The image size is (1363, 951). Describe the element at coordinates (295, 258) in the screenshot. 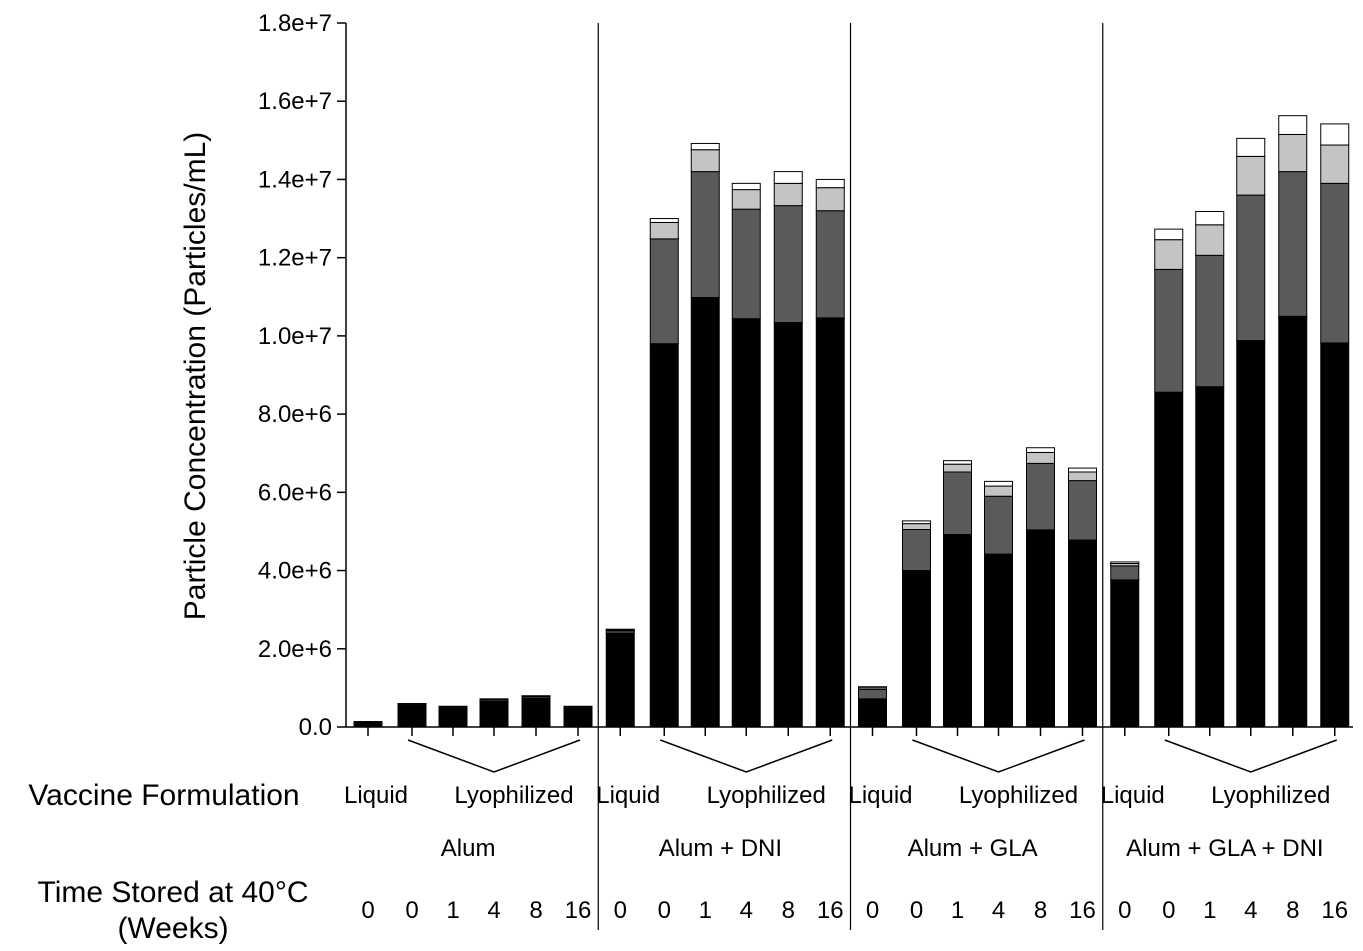

I see `y-tick-label: 1.2e+7` at that location.